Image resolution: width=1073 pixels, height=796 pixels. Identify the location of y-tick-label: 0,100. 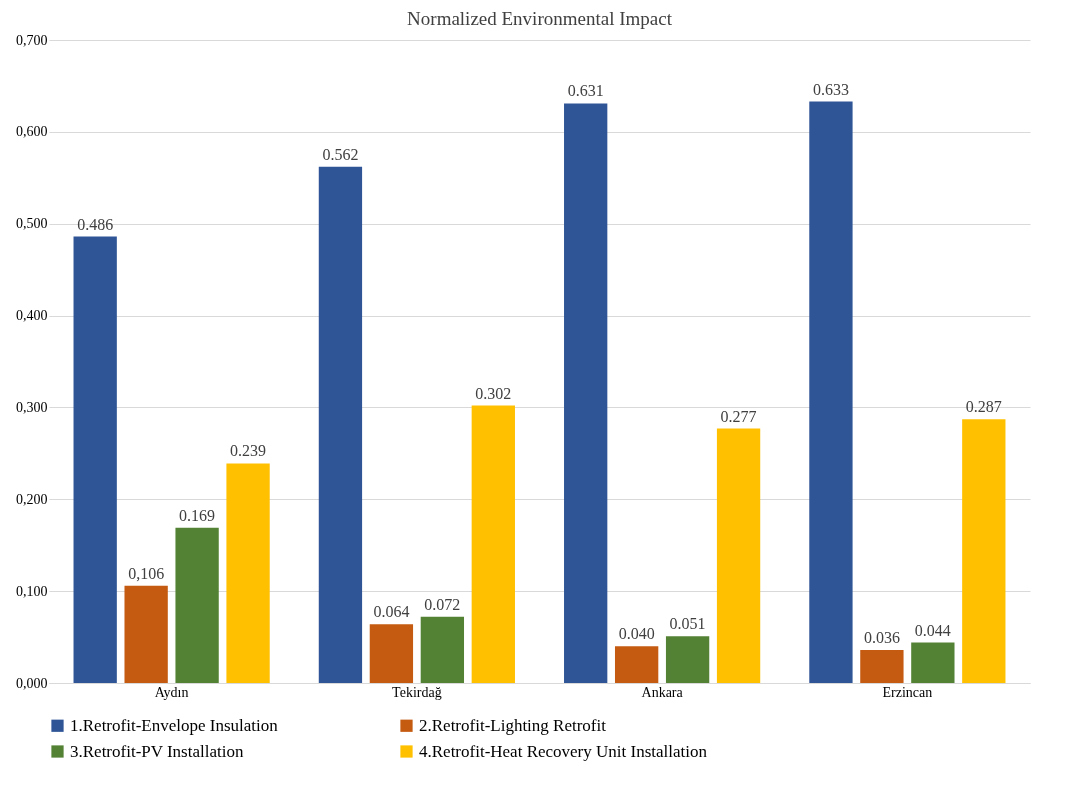
(32, 591).